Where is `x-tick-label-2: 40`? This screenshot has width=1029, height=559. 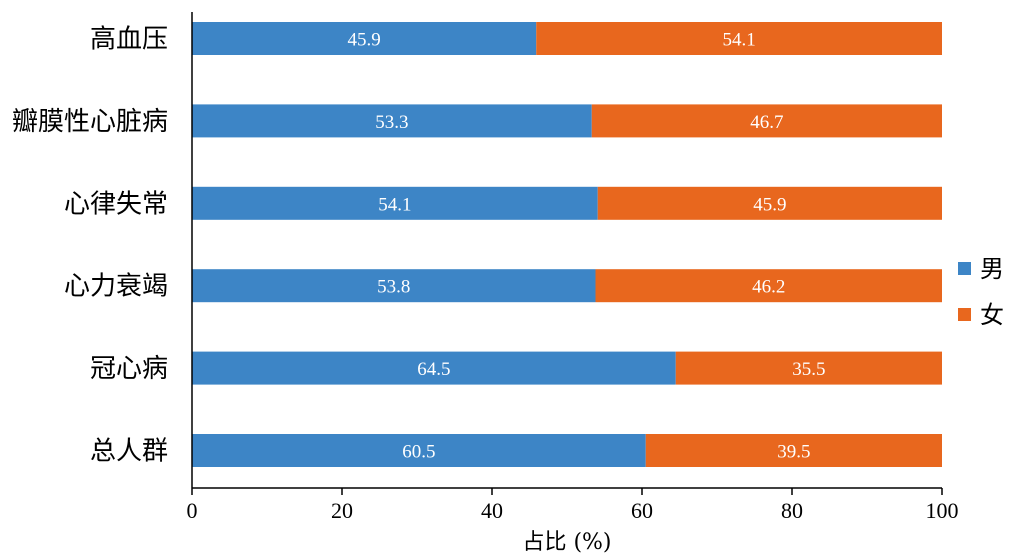
x-tick-label-2: 40 is located at coordinates (492, 510).